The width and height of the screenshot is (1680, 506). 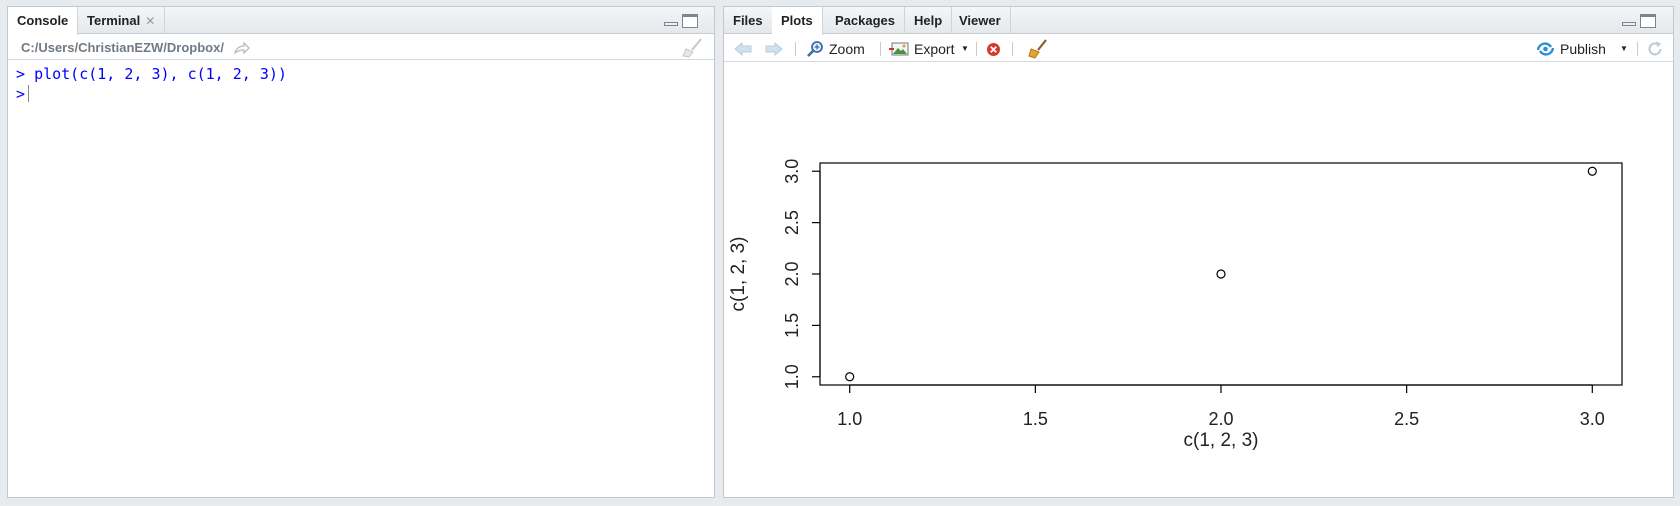 I want to click on publish-icon, so click(x=1545, y=49).